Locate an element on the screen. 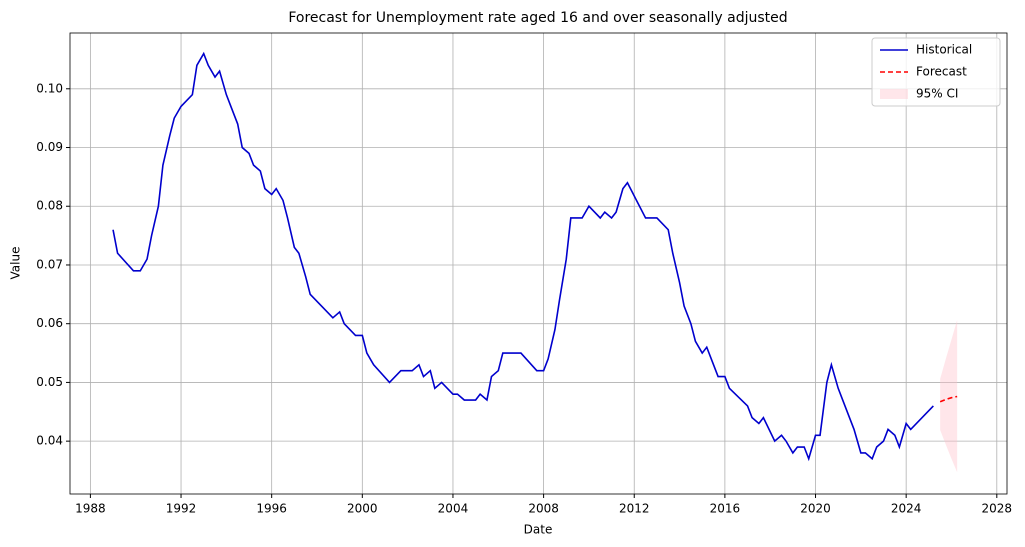  legend-label: Forecast is located at coordinates (941, 72).